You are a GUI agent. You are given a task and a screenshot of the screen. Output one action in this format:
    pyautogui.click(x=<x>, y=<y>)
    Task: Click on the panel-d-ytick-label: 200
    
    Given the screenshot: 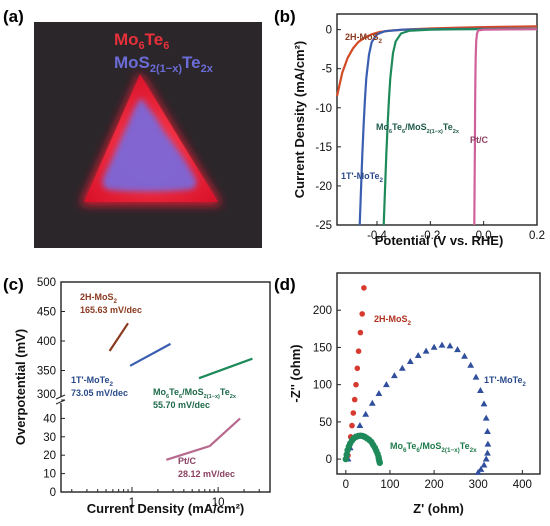 What is the action you would take?
    pyautogui.click(x=322, y=311)
    